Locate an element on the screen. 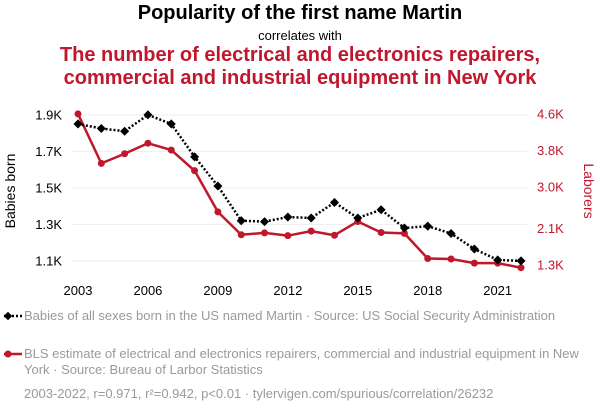  x-tick-label: 2015 is located at coordinates (357, 290).